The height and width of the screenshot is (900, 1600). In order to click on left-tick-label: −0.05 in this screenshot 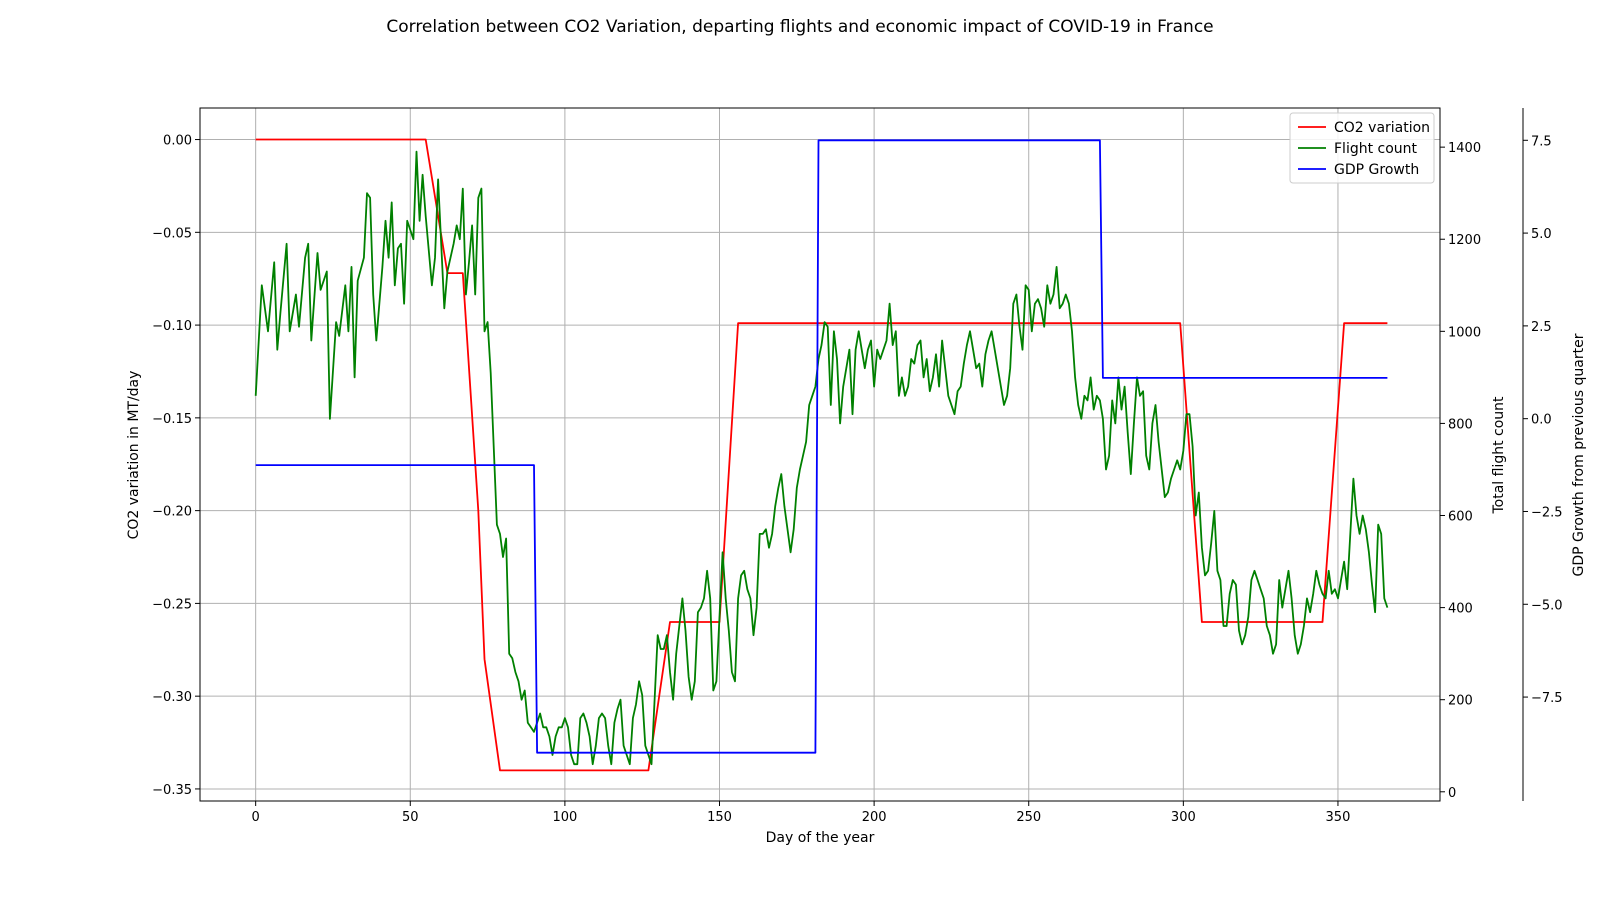, I will do `click(172, 233)`.